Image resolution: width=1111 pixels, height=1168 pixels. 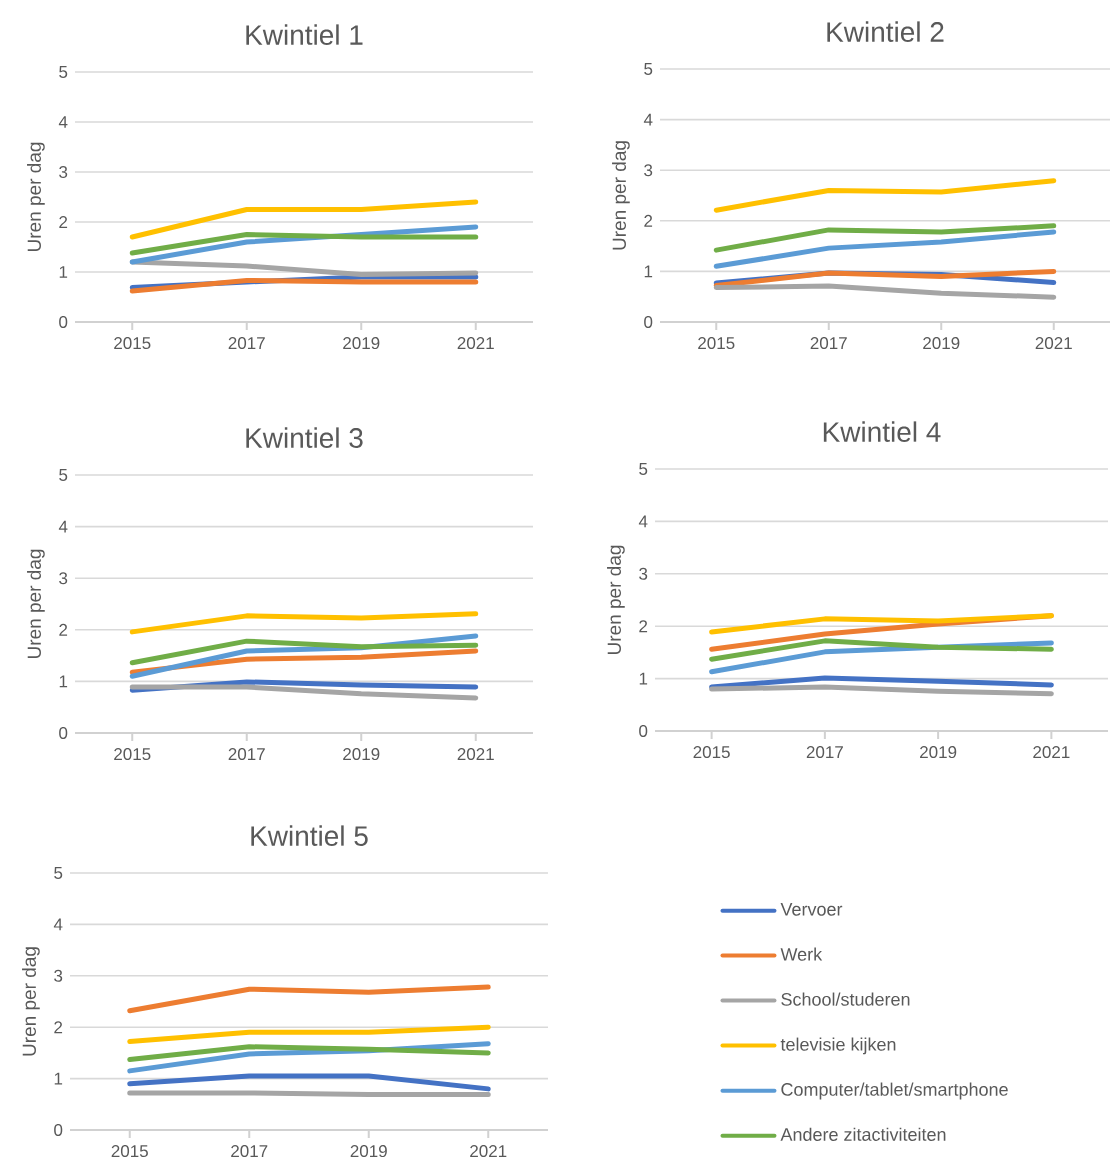 I want to click on chart-title: Kwintiel 3, so click(x=304, y=437).